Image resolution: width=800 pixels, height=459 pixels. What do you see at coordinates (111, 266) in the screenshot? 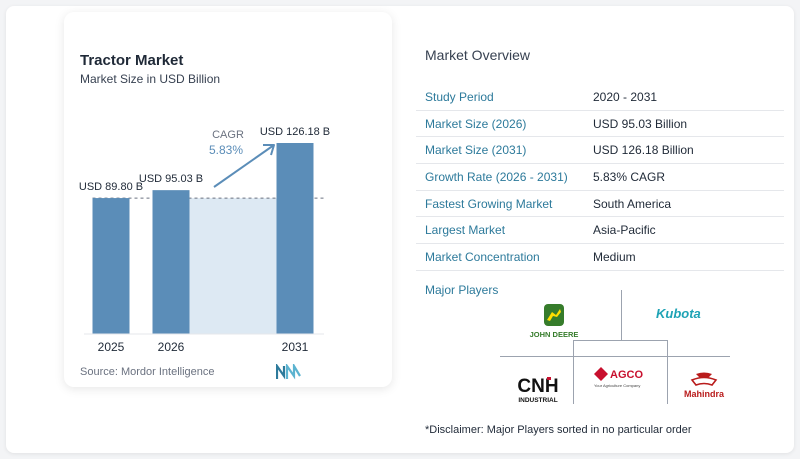
I see `bar-2025` at bounding box center [111, 266].